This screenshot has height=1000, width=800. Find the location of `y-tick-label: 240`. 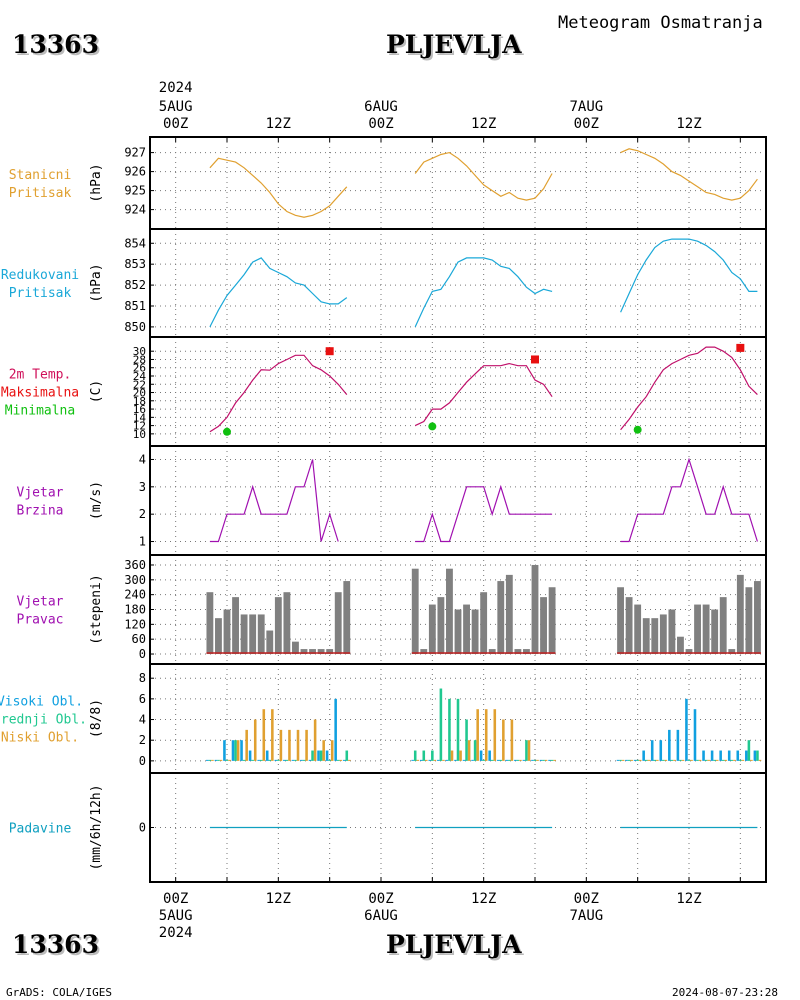

y-tick-label: 240 is located at coordinates (135, 595).